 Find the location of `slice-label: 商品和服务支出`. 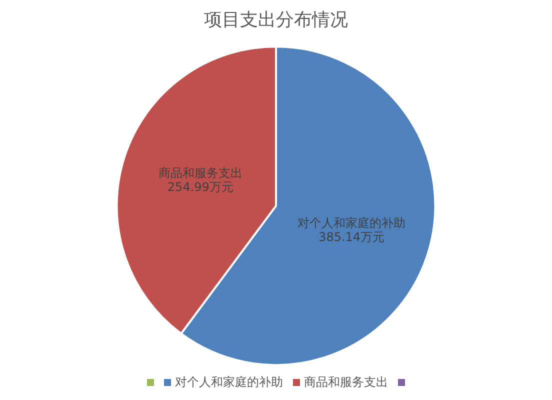

slice-label: 商品和服务支出 is located at coordinates (200, 173).